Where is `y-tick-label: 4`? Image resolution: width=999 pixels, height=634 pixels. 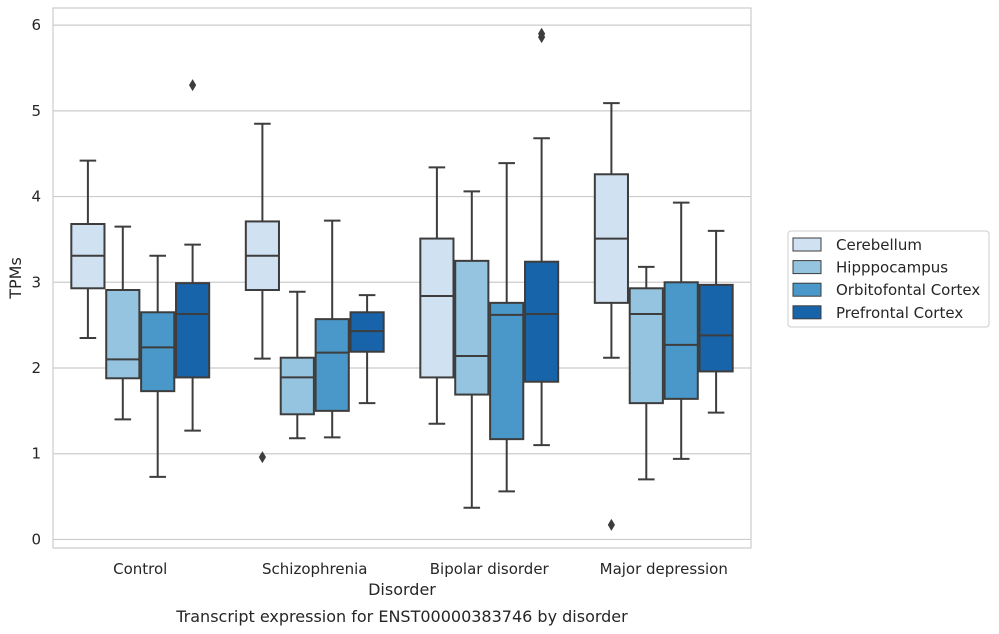
y-tick-label: 4 is located at coordinates (36, 197).